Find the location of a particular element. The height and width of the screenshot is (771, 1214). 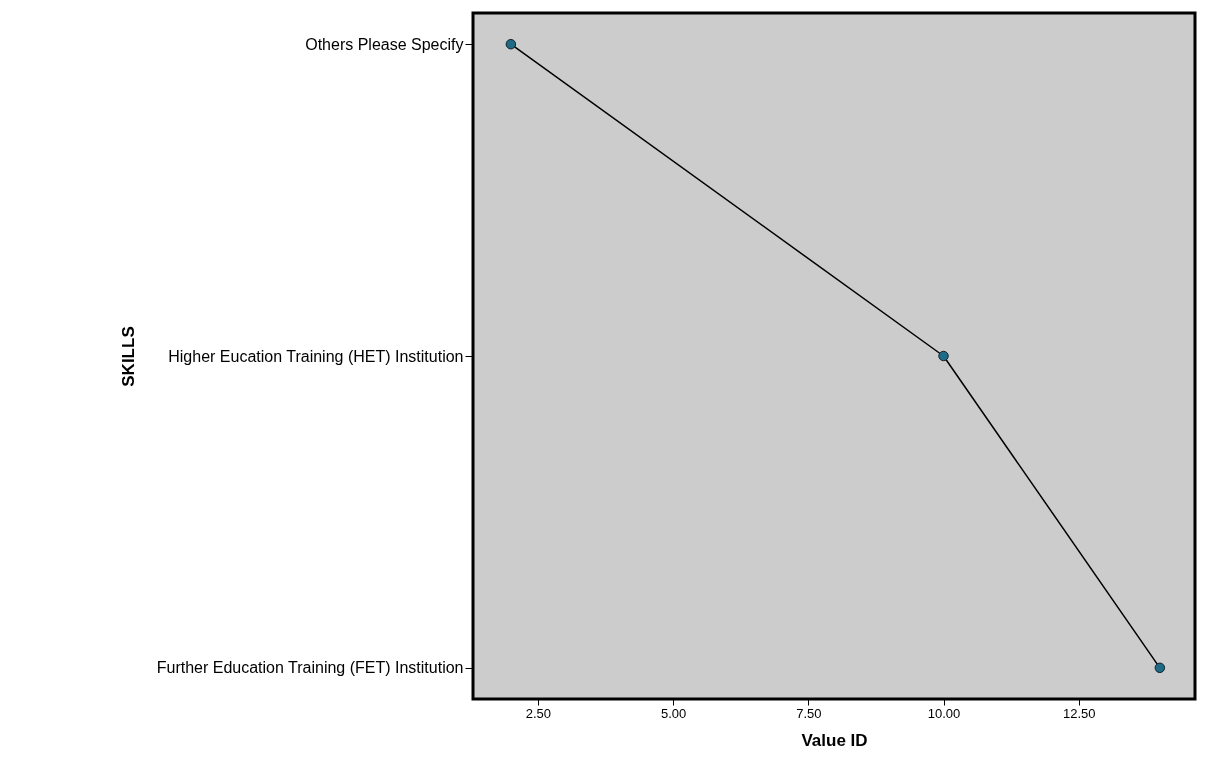

x-tick-label: 7.50 is located at coordinates (809, 713).